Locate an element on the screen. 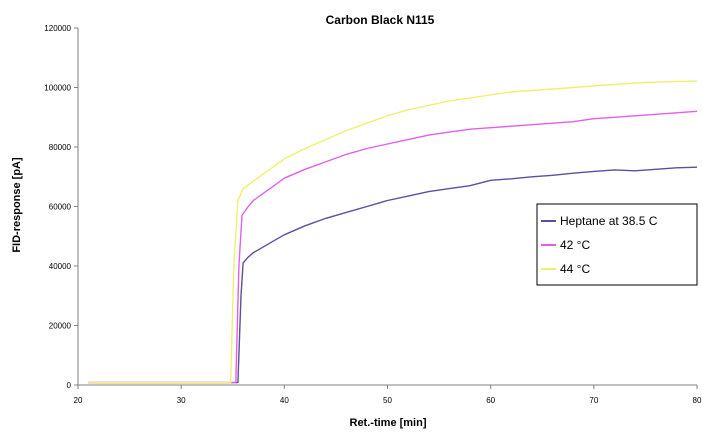 This screenshot has width=702, height=434. y-ticks: 0 20000 40000 60000 80000 100000 120000 is located at coordinates (61, 207).